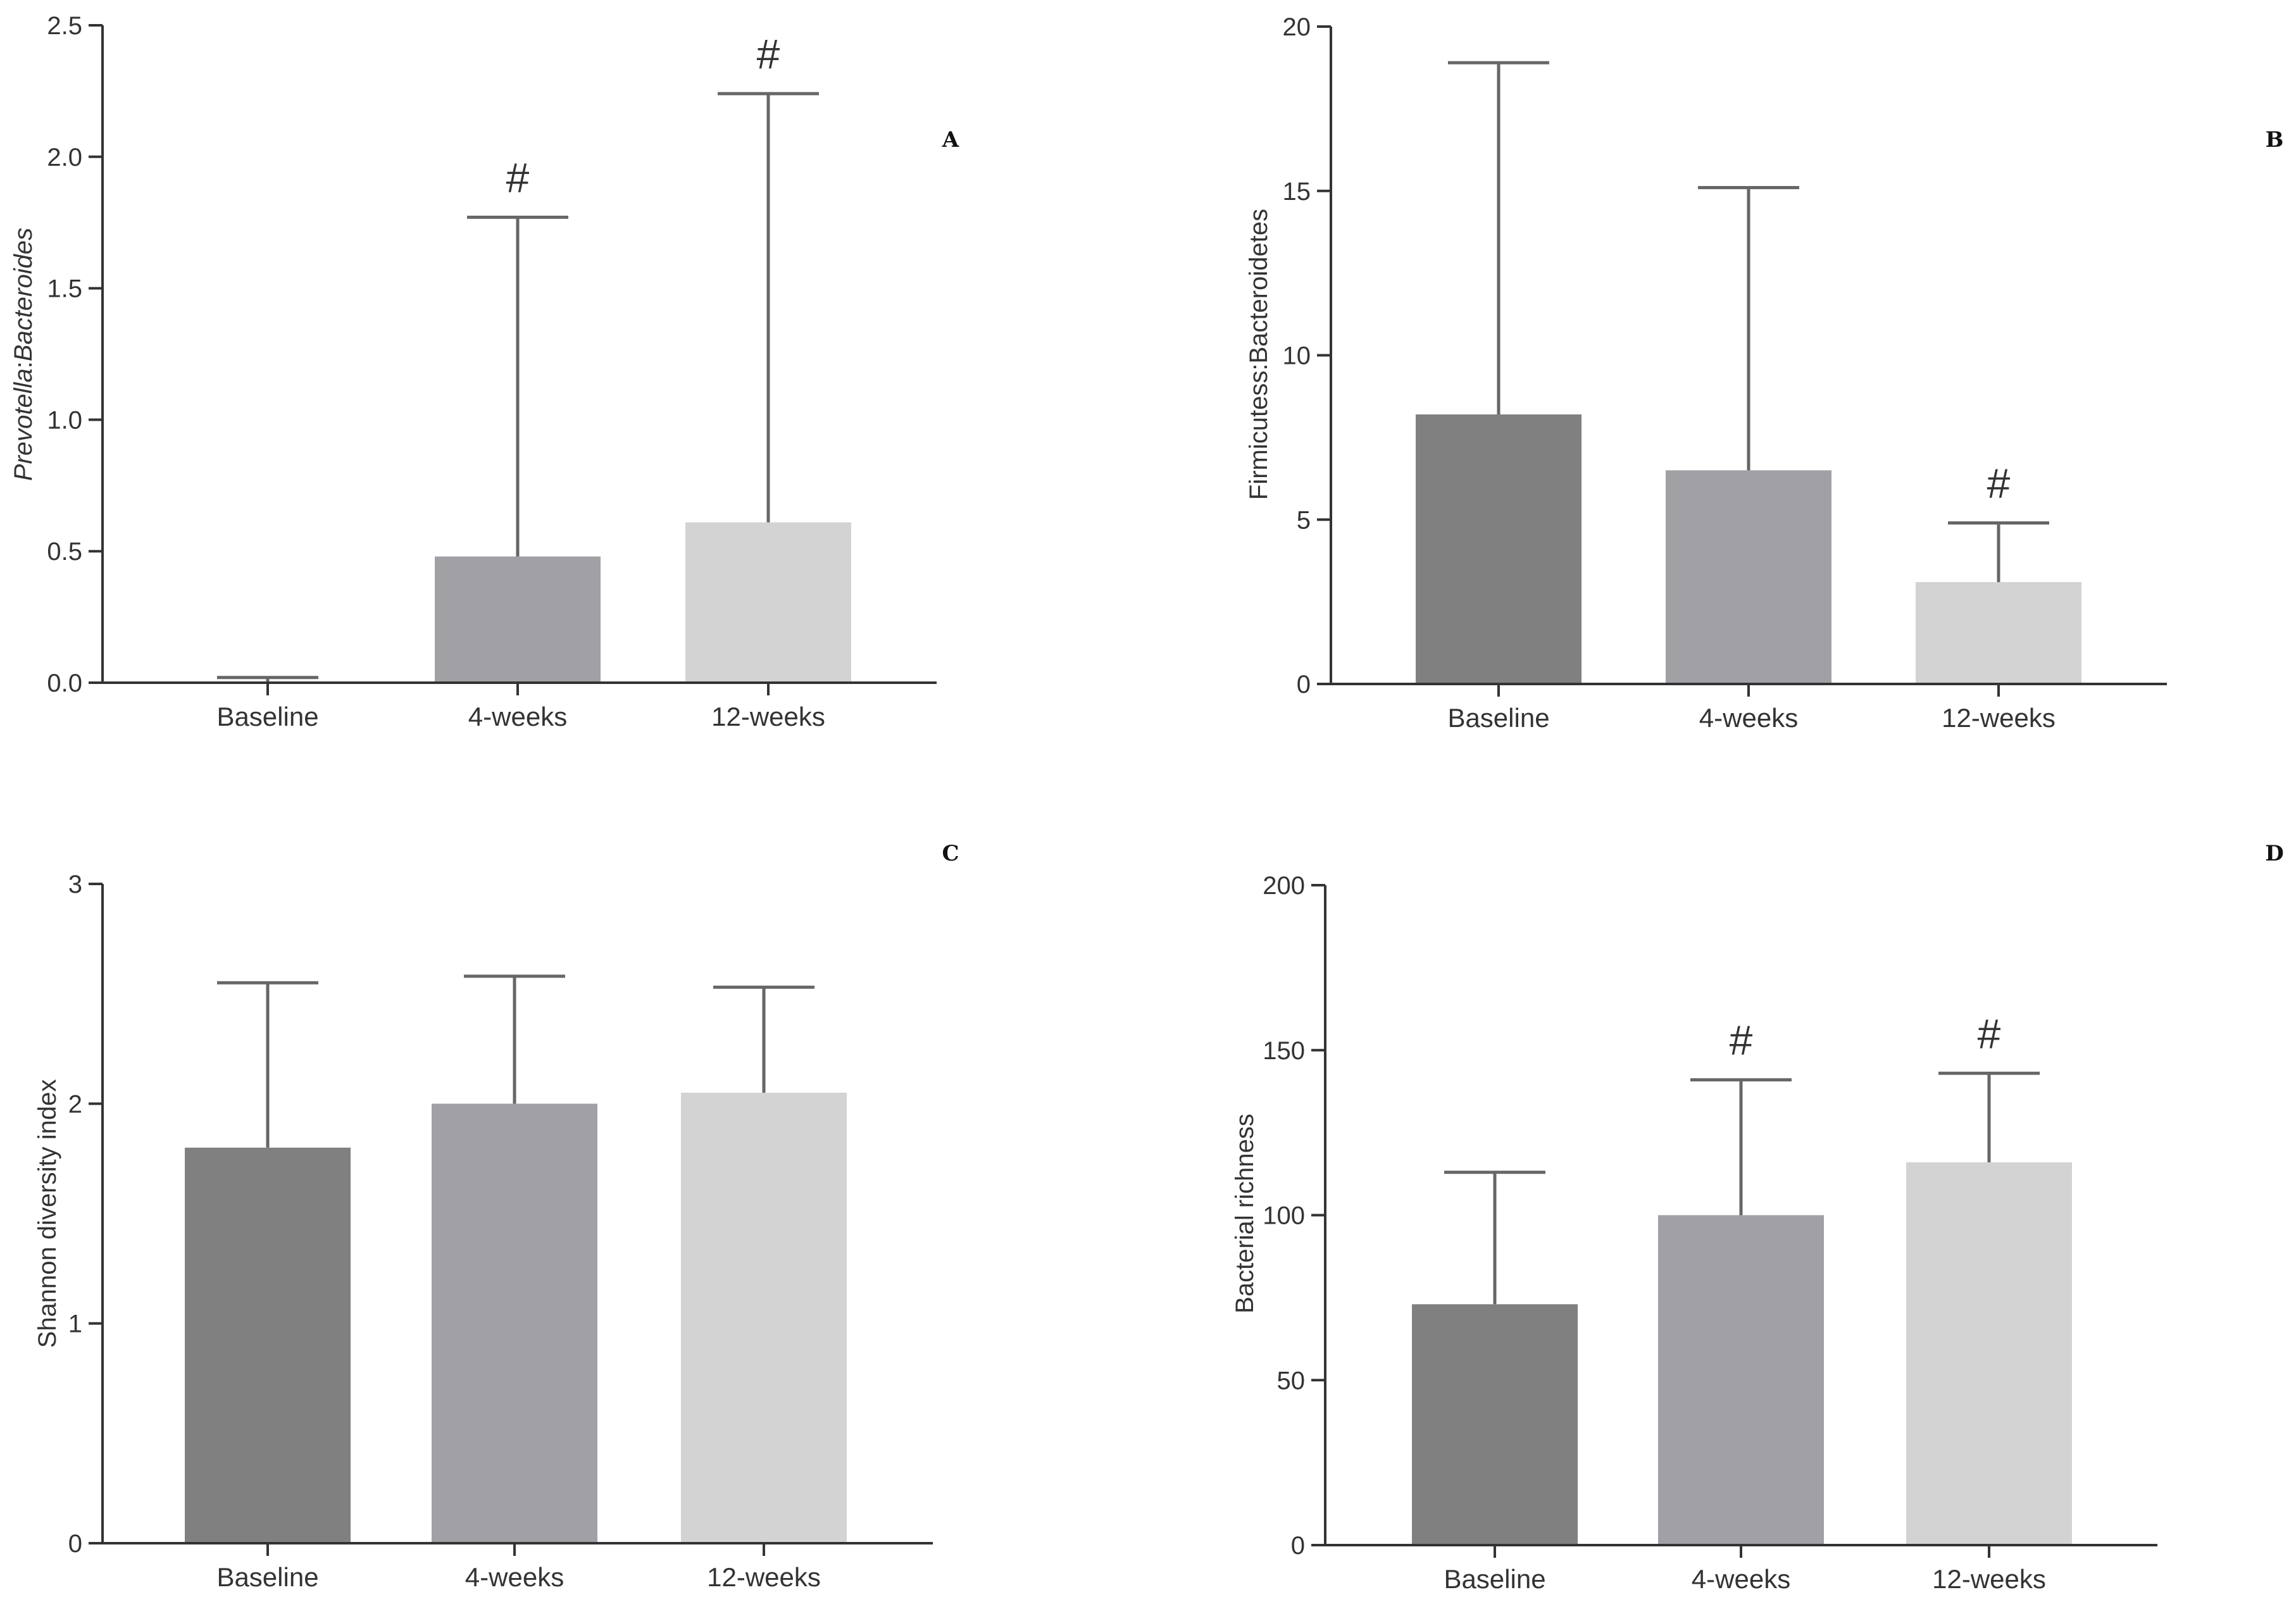  What do you see at coordinates (23, 364) in the screenshot?
I see `y-axis-title-part: :` at bounding box center [23, 364].